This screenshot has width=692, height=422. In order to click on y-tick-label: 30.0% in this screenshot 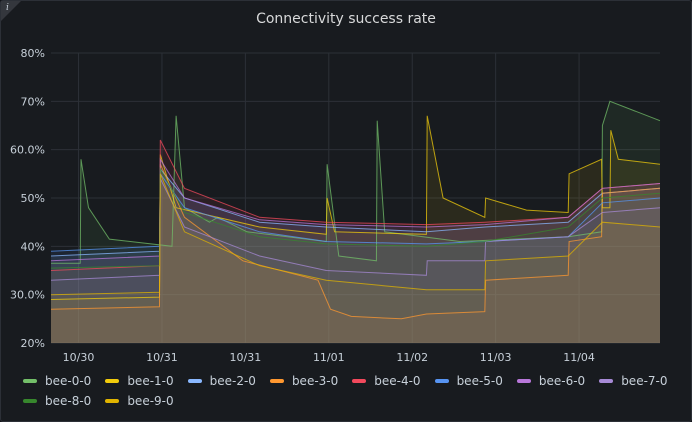, I will do `click(27, 295)`.